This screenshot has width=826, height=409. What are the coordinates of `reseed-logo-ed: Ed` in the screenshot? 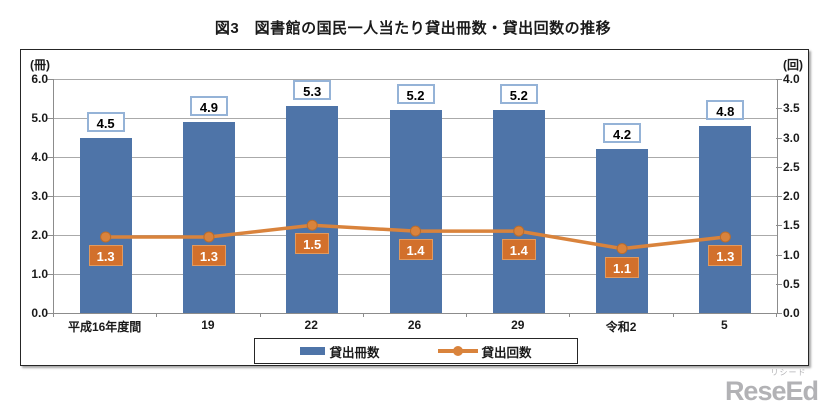 It's located at (802, 391).